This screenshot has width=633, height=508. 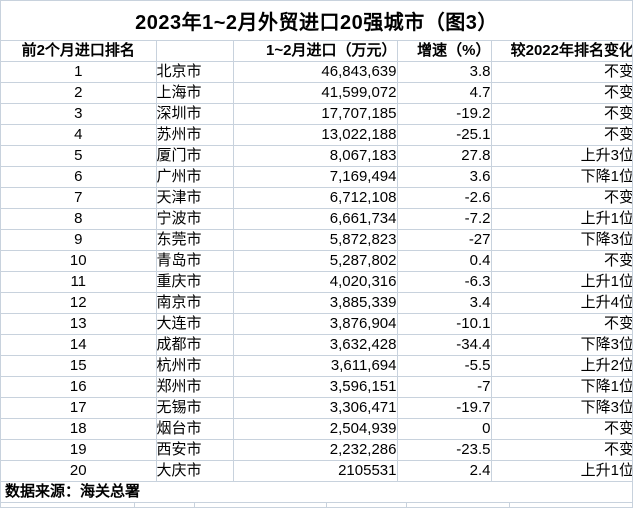 What do you see at coordinates (444, 366) in the screenshot?
I see `cell-growth: -5.5` at bounding box center [444, 366].